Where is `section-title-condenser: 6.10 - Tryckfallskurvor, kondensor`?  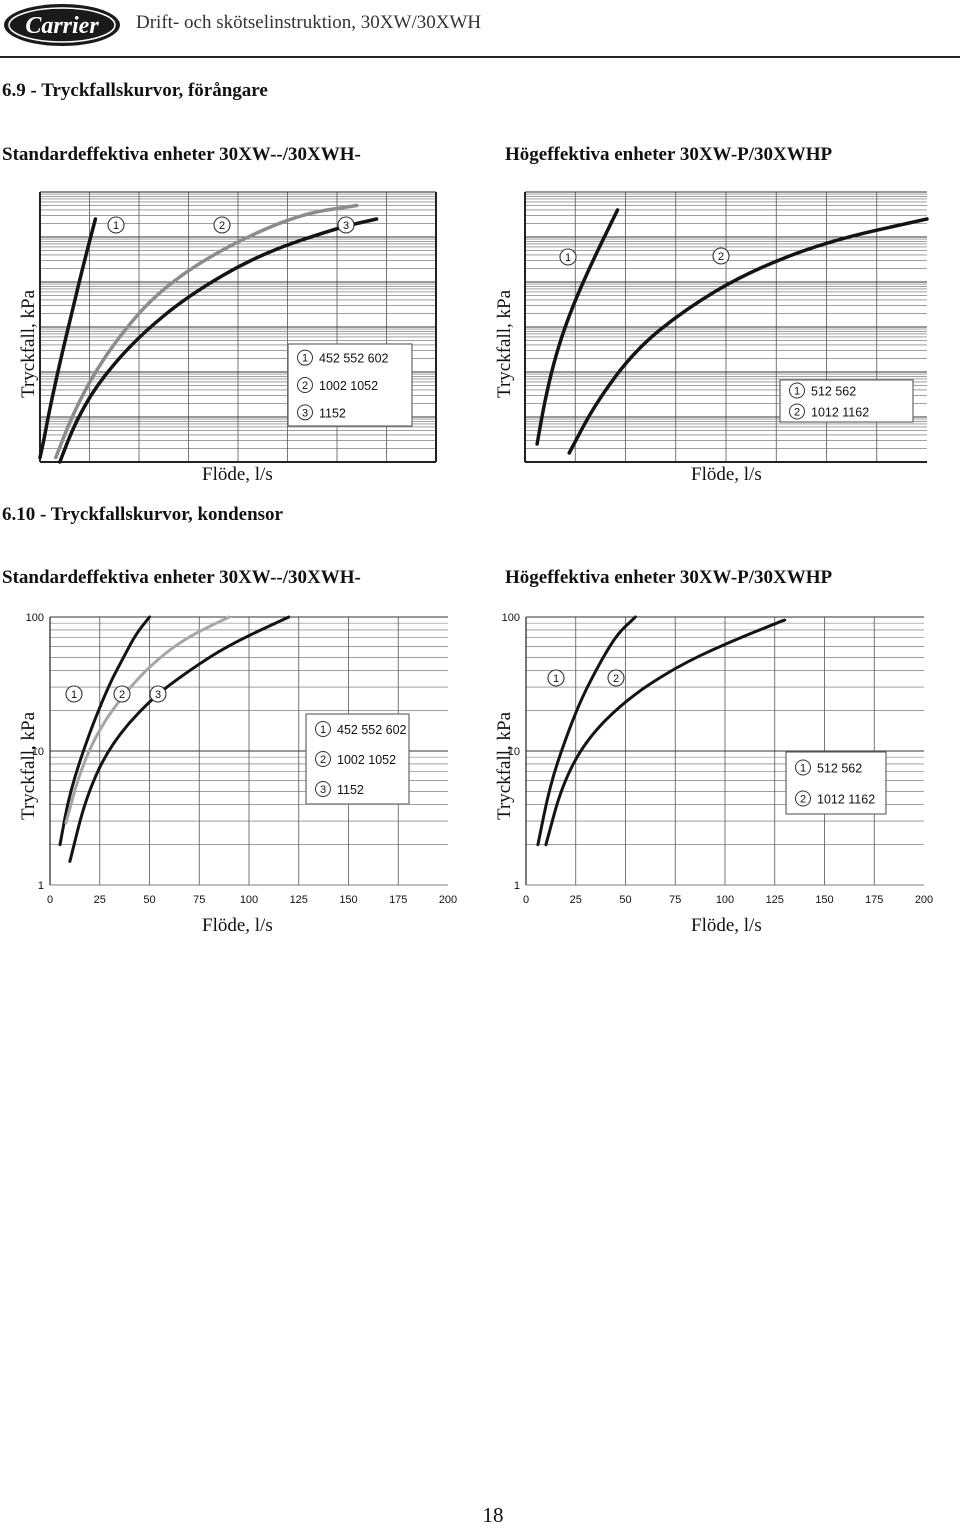 section-title-condenser: 6.10 - Tryckfallskurvor, kondensor is located at coordinates (142, 514).